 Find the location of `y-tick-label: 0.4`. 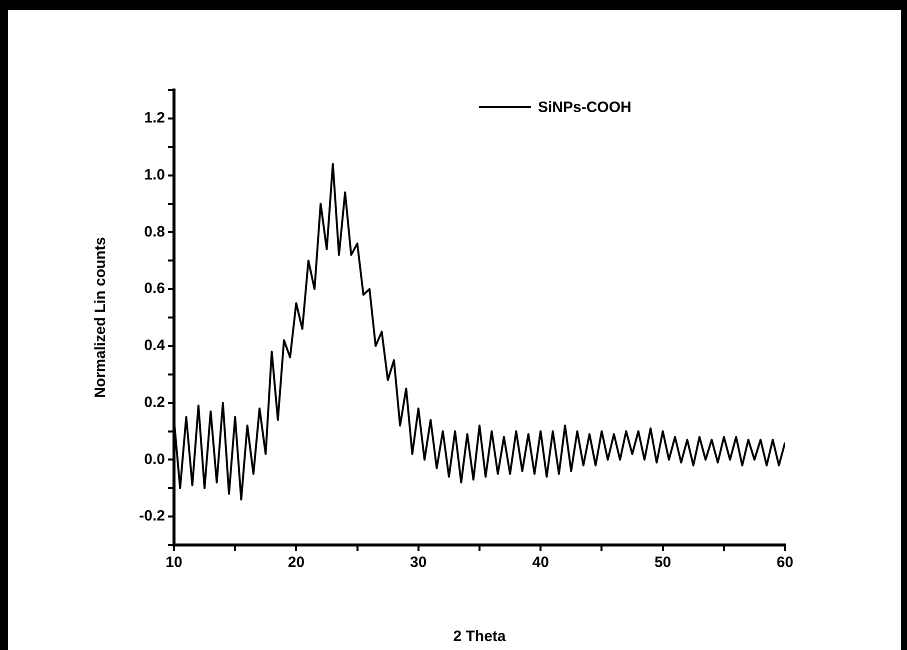

y-tick-label: 0.4 is located at coordinates (155, 345).